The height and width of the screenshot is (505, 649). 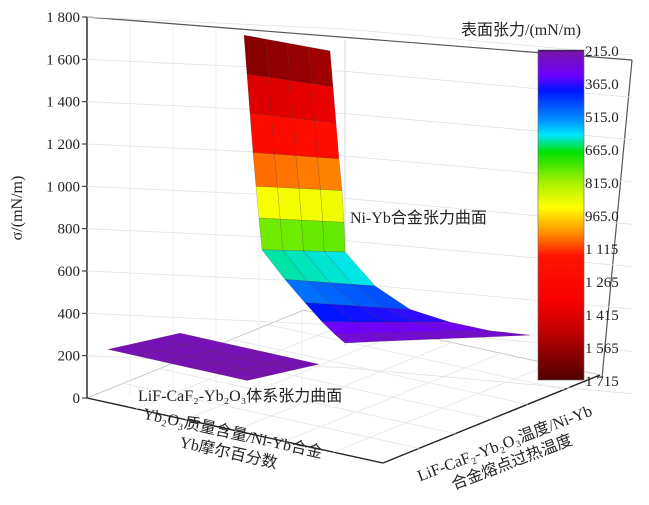 I want to click on colorbar-title: 表面张力/(mN/m), so click(x=521, y=30).